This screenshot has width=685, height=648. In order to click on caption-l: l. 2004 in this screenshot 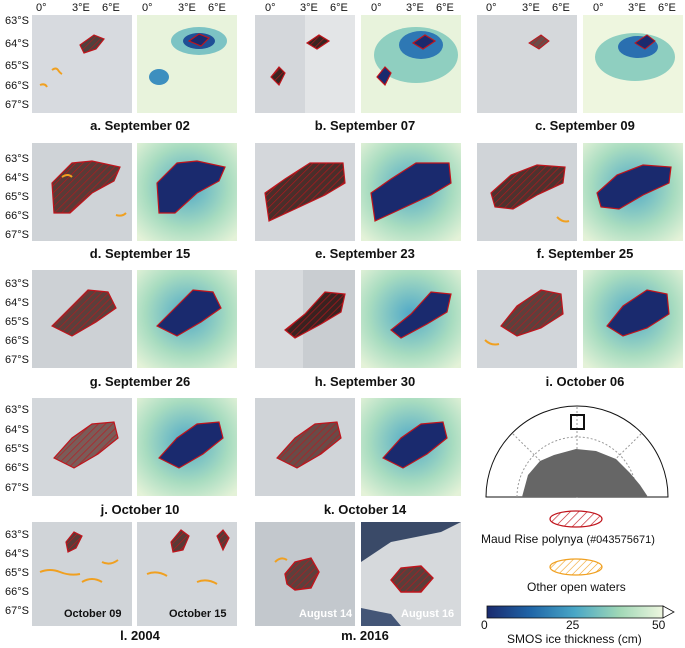, I will do `click(140, 635)`.